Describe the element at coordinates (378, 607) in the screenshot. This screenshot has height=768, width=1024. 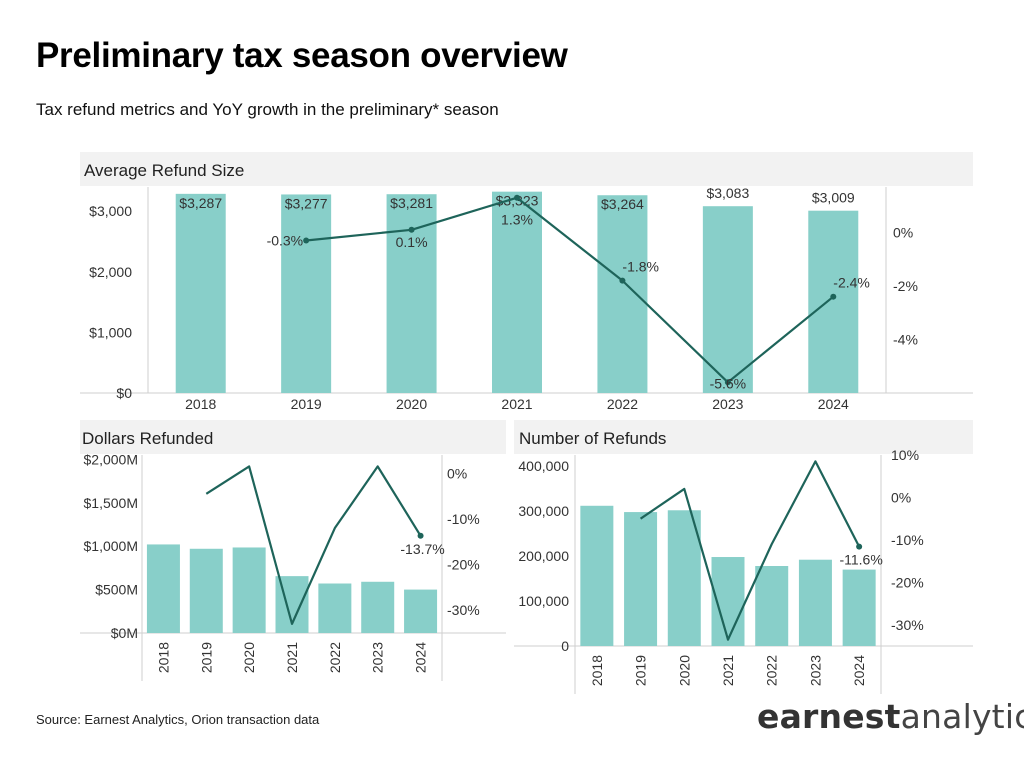
I see `dollars-refunded-bar-2023` at that location.